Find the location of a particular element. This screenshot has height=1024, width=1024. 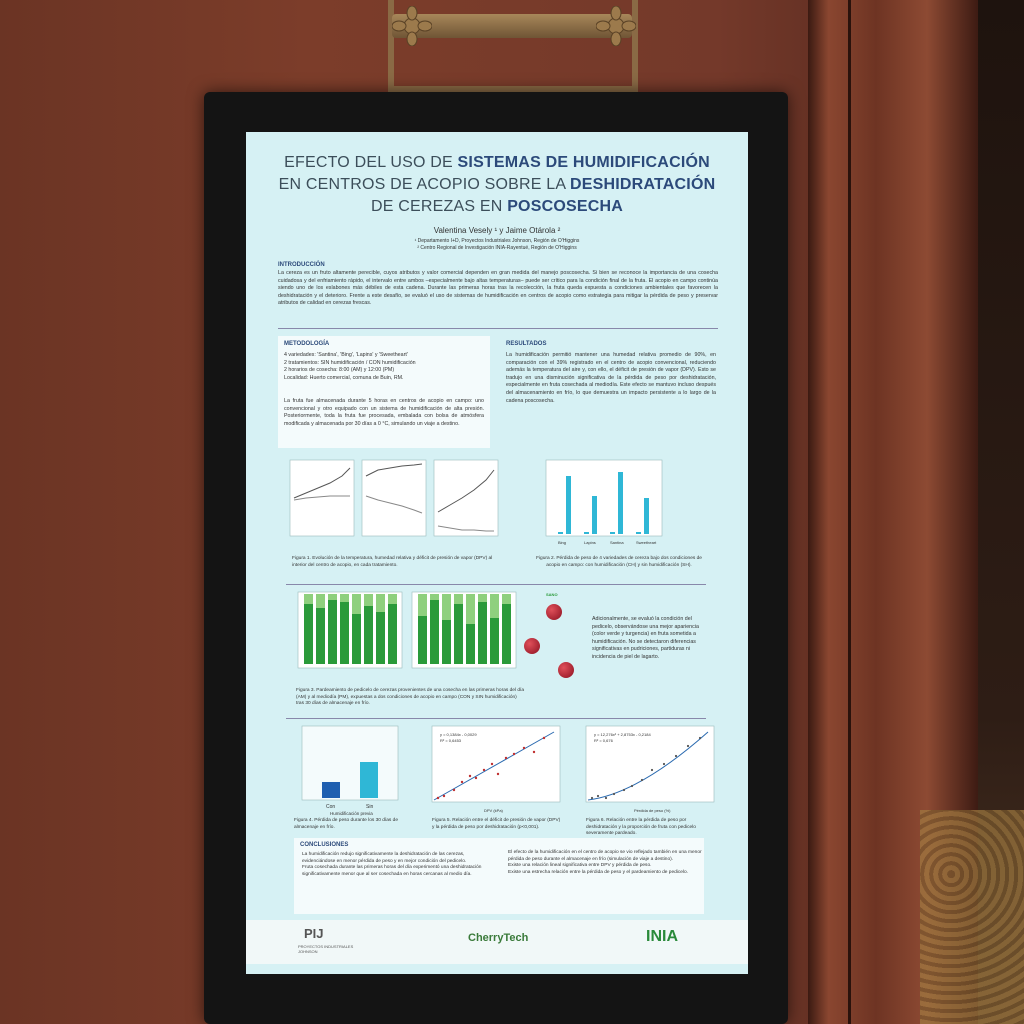

ornate-frame-bar is located at coordinates (512, 26).